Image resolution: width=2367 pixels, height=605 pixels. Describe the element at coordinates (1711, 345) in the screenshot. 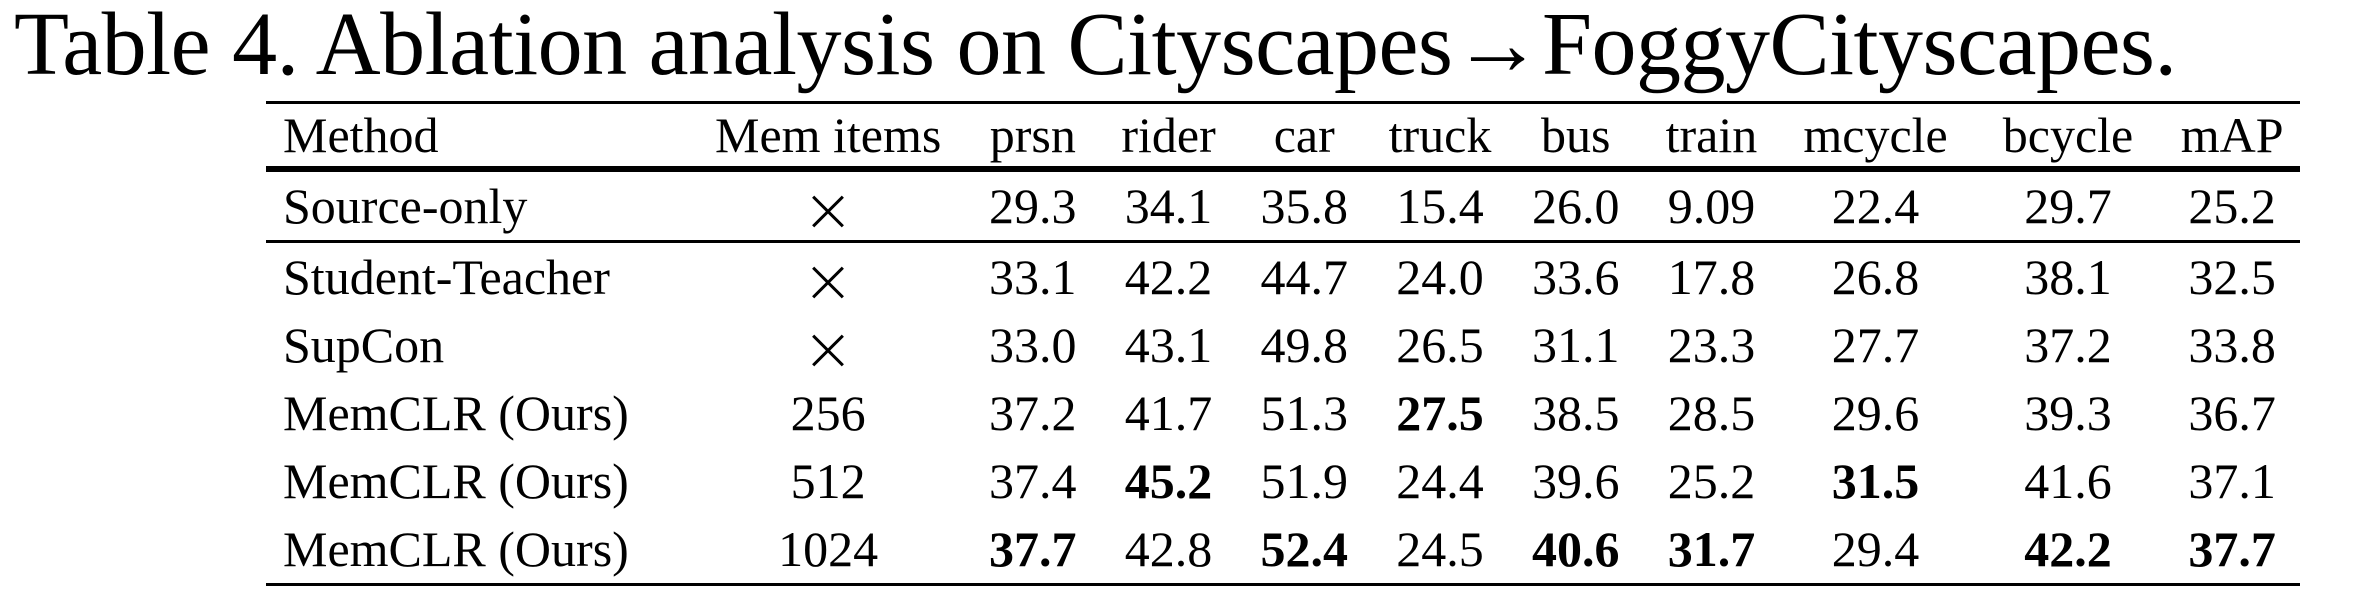

I see `value-cell-train: 23.3` at that location.